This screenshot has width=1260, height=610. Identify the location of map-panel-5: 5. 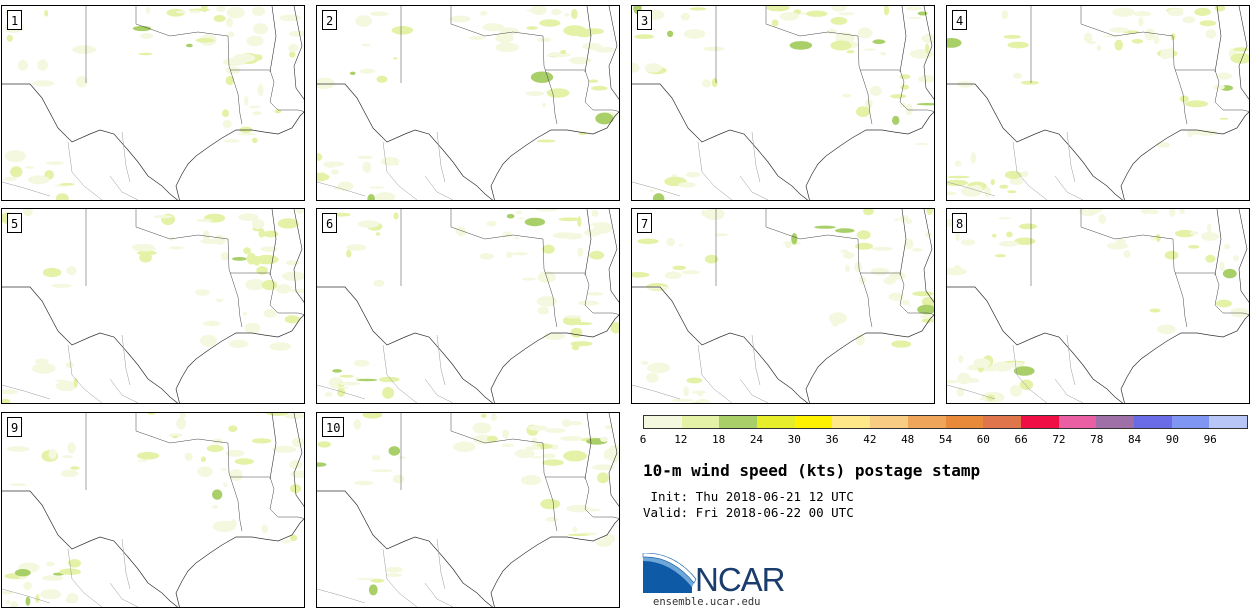
(153, 306).